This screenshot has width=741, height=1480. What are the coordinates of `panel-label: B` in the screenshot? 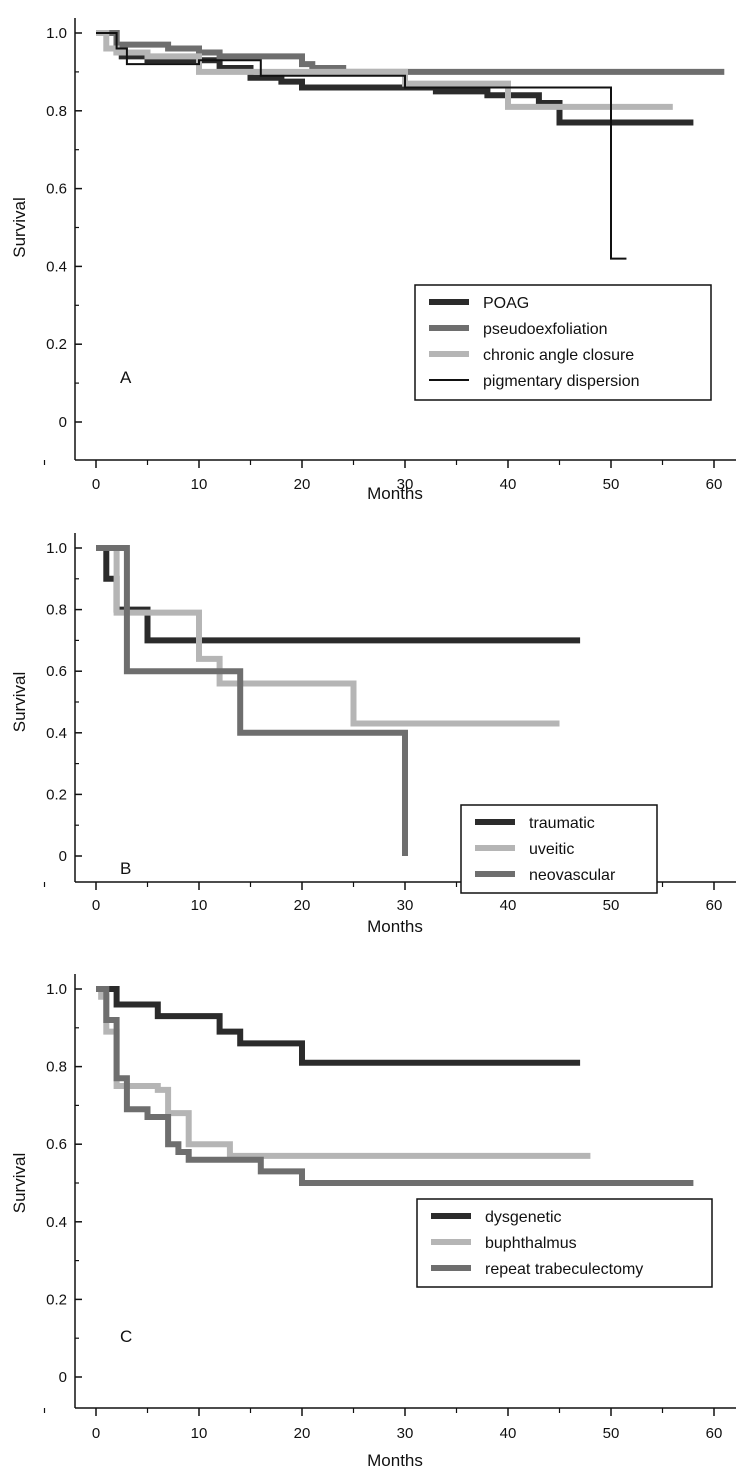 It's located at (125, 868).